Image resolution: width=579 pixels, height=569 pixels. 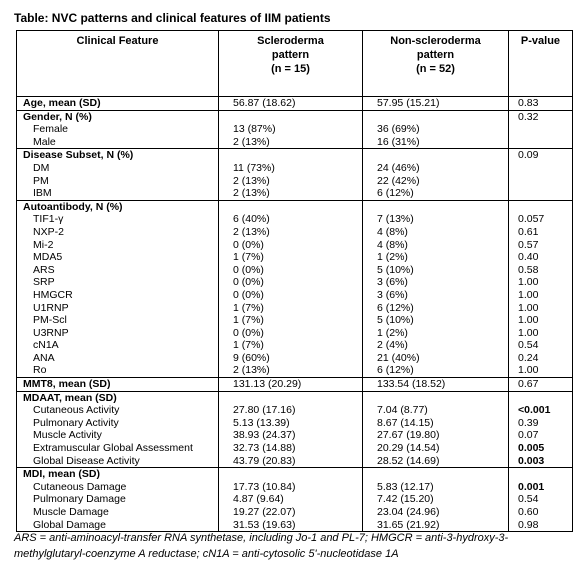 I want to click on cell: Age, mean (SD), so click(x=117, y=103).